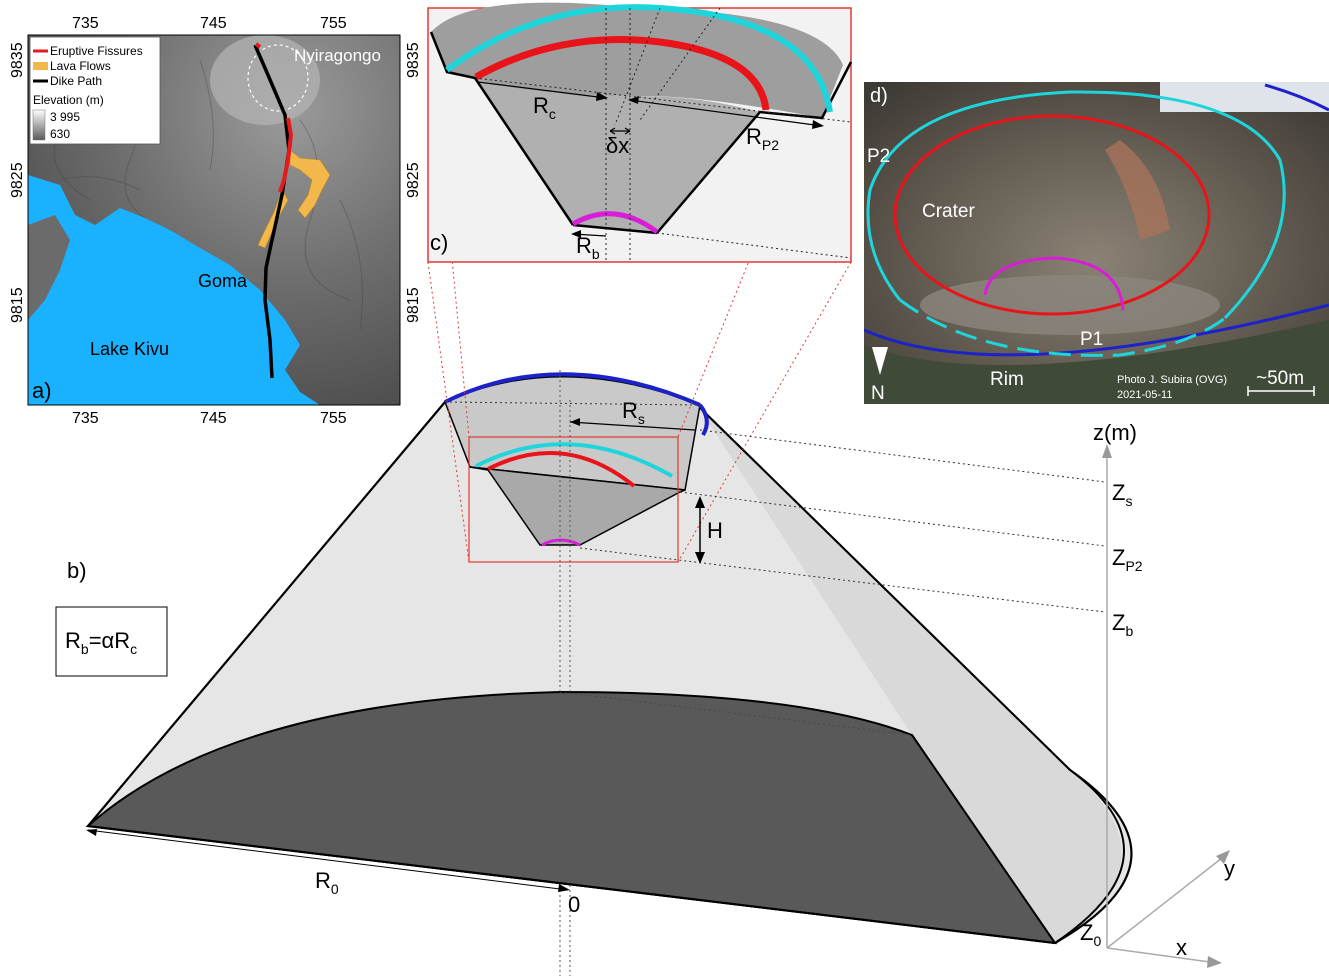 The width and height of the screenshot is (1329, 976). What do you see at coordinates (561, 469) in the screenshot?
I see `summit-crater-arc` at bounding box center [561, 469].